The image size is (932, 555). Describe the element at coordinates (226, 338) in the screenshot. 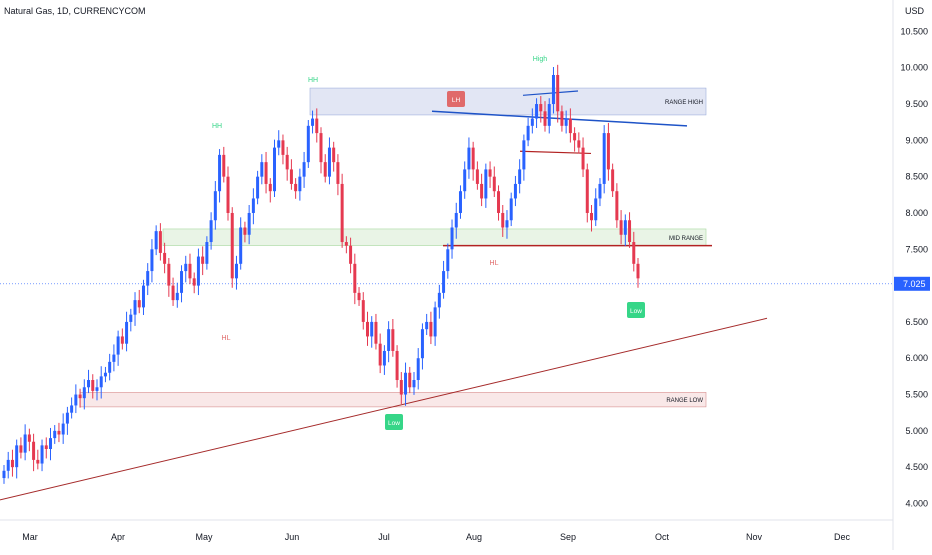

I see `hl-label: HL` at that location.